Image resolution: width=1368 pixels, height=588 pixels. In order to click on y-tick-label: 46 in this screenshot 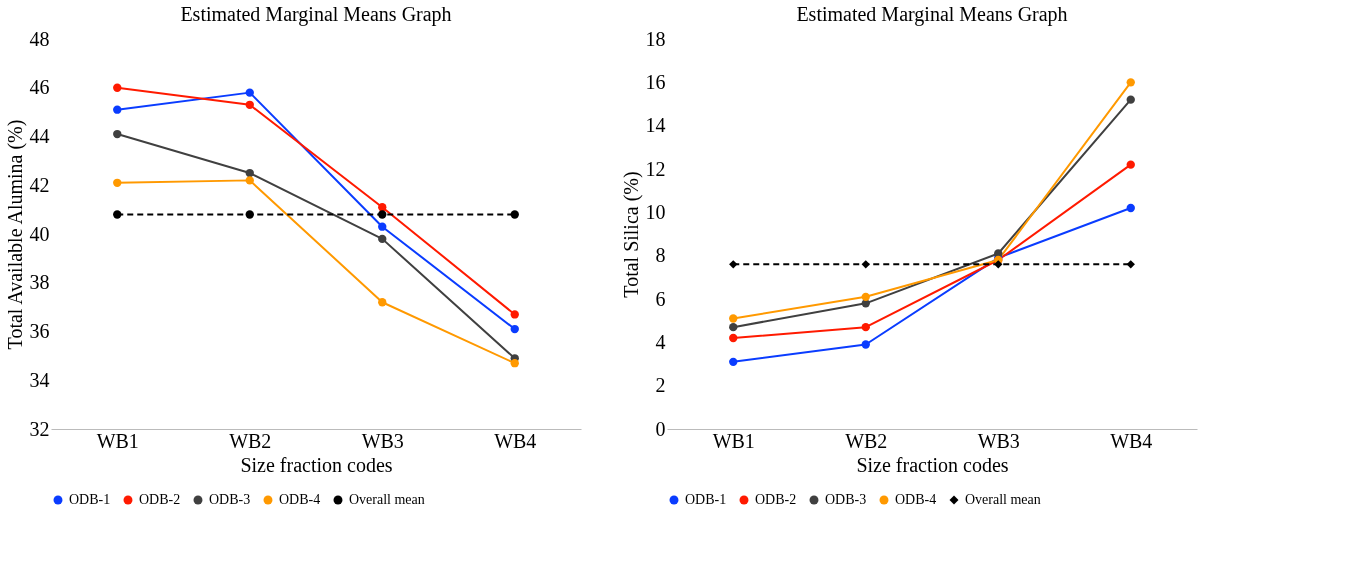, I will do `click(39, 87)`.